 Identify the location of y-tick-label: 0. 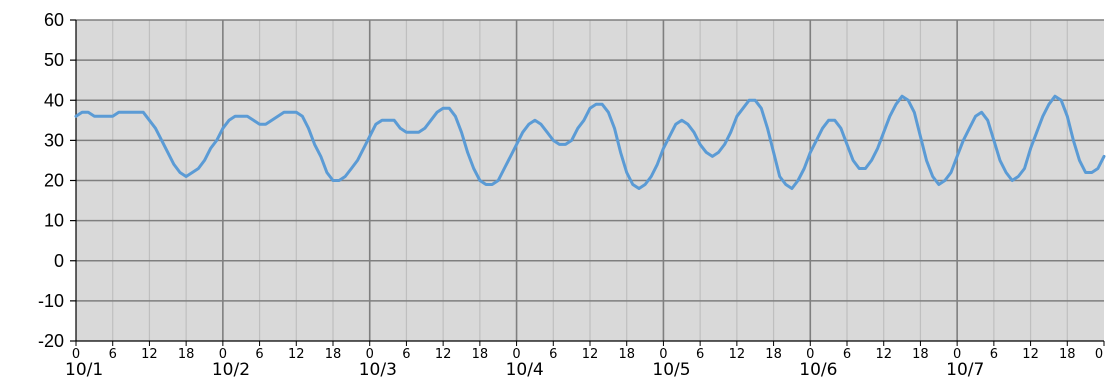
(59, 261).